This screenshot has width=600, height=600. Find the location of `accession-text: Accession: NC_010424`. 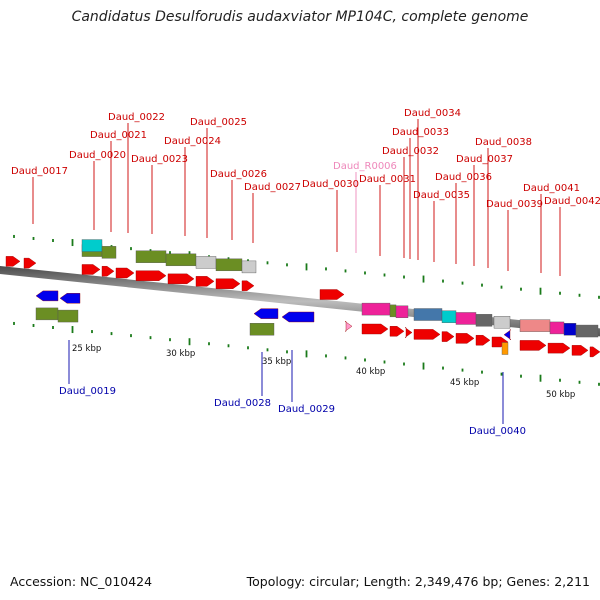

accession-text: Accession: NC_010424 is located at coordinates (81, 581).